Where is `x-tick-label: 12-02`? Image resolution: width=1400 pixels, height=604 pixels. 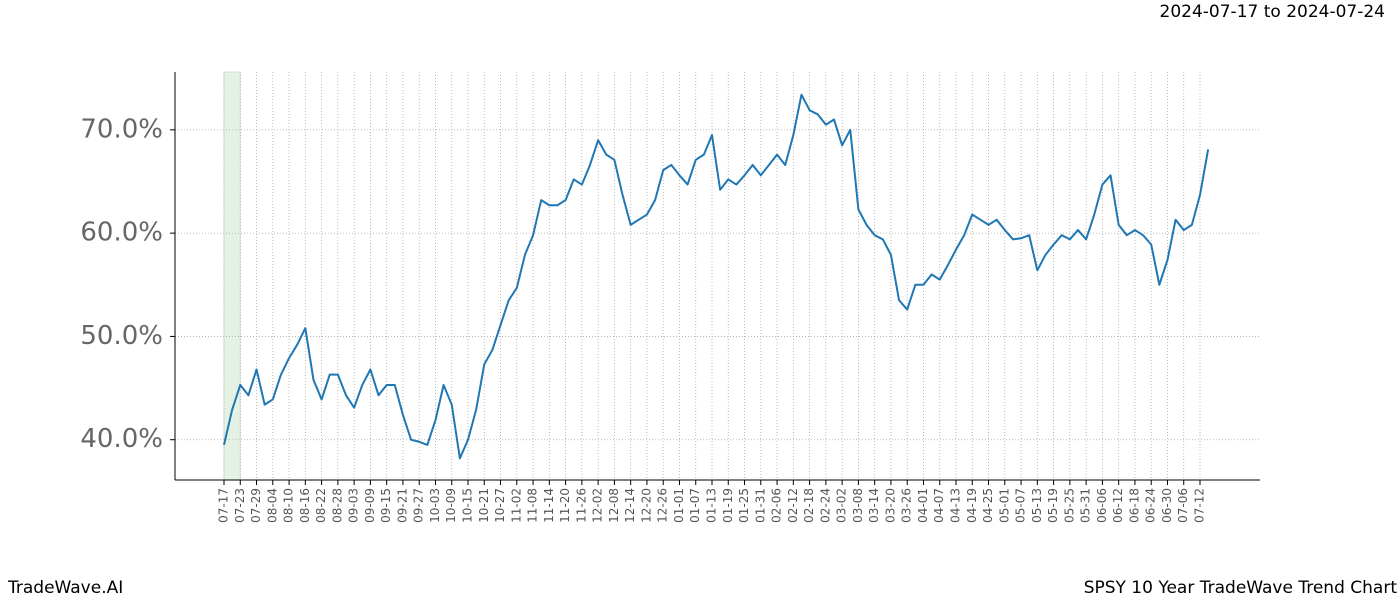
x-tick-label: 12-02 is located at coordinates (598, 505).